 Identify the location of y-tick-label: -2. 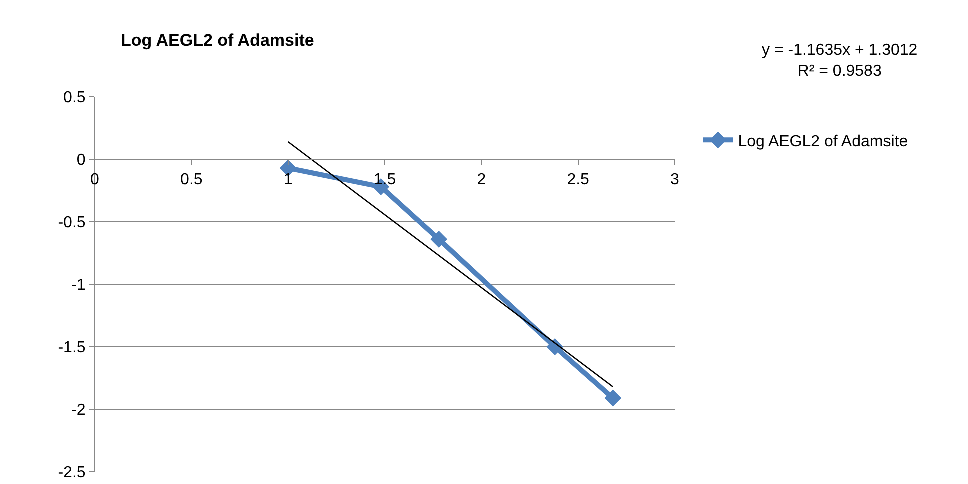
(79, 411).